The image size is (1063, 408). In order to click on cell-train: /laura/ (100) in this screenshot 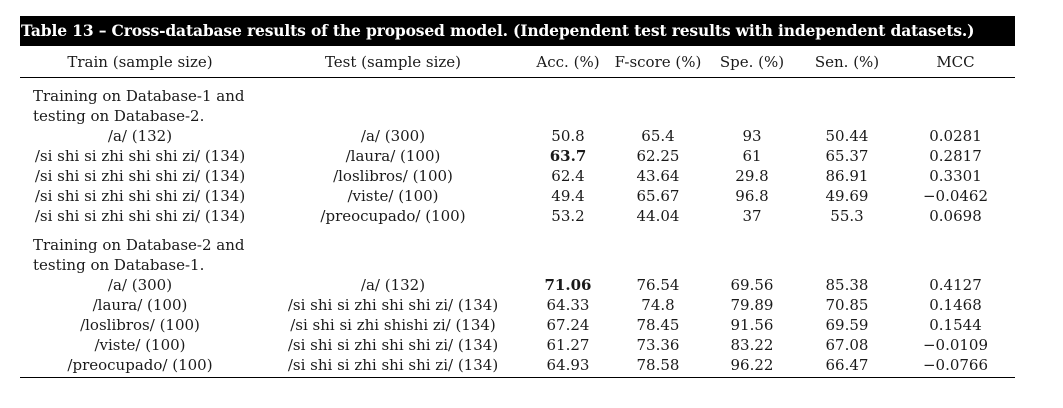, I will do `click(140, 305)`.